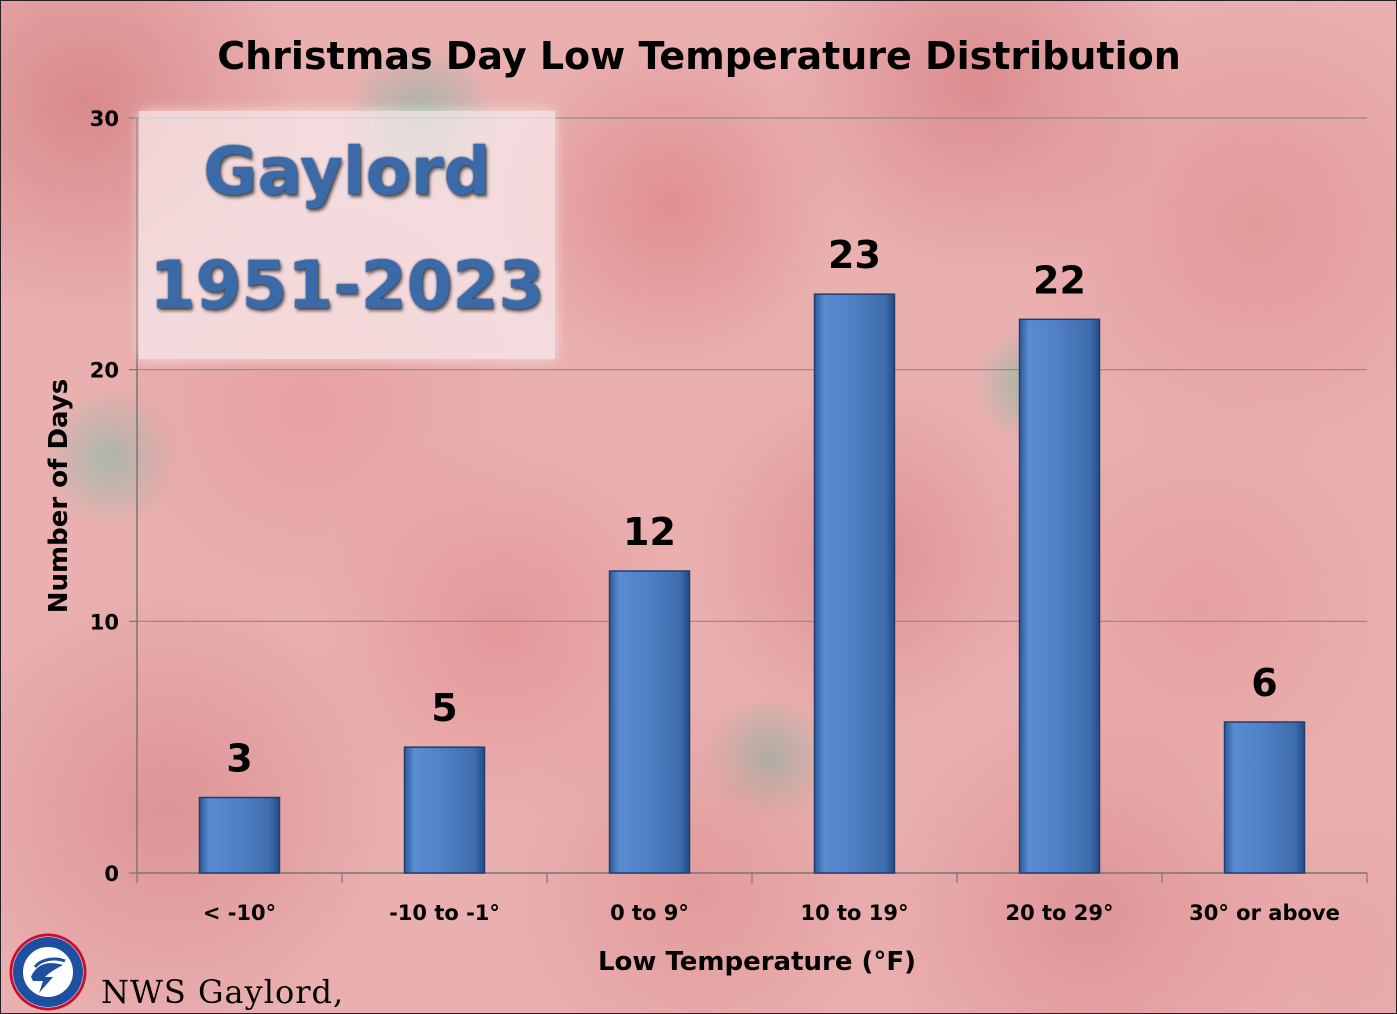 The width and height of the screenshot is (1397, 1014). What do you see at coordinates (1264, 683) in the screenshot?
I see `bar-value-label: 6` at bounding box center [1264, 683].